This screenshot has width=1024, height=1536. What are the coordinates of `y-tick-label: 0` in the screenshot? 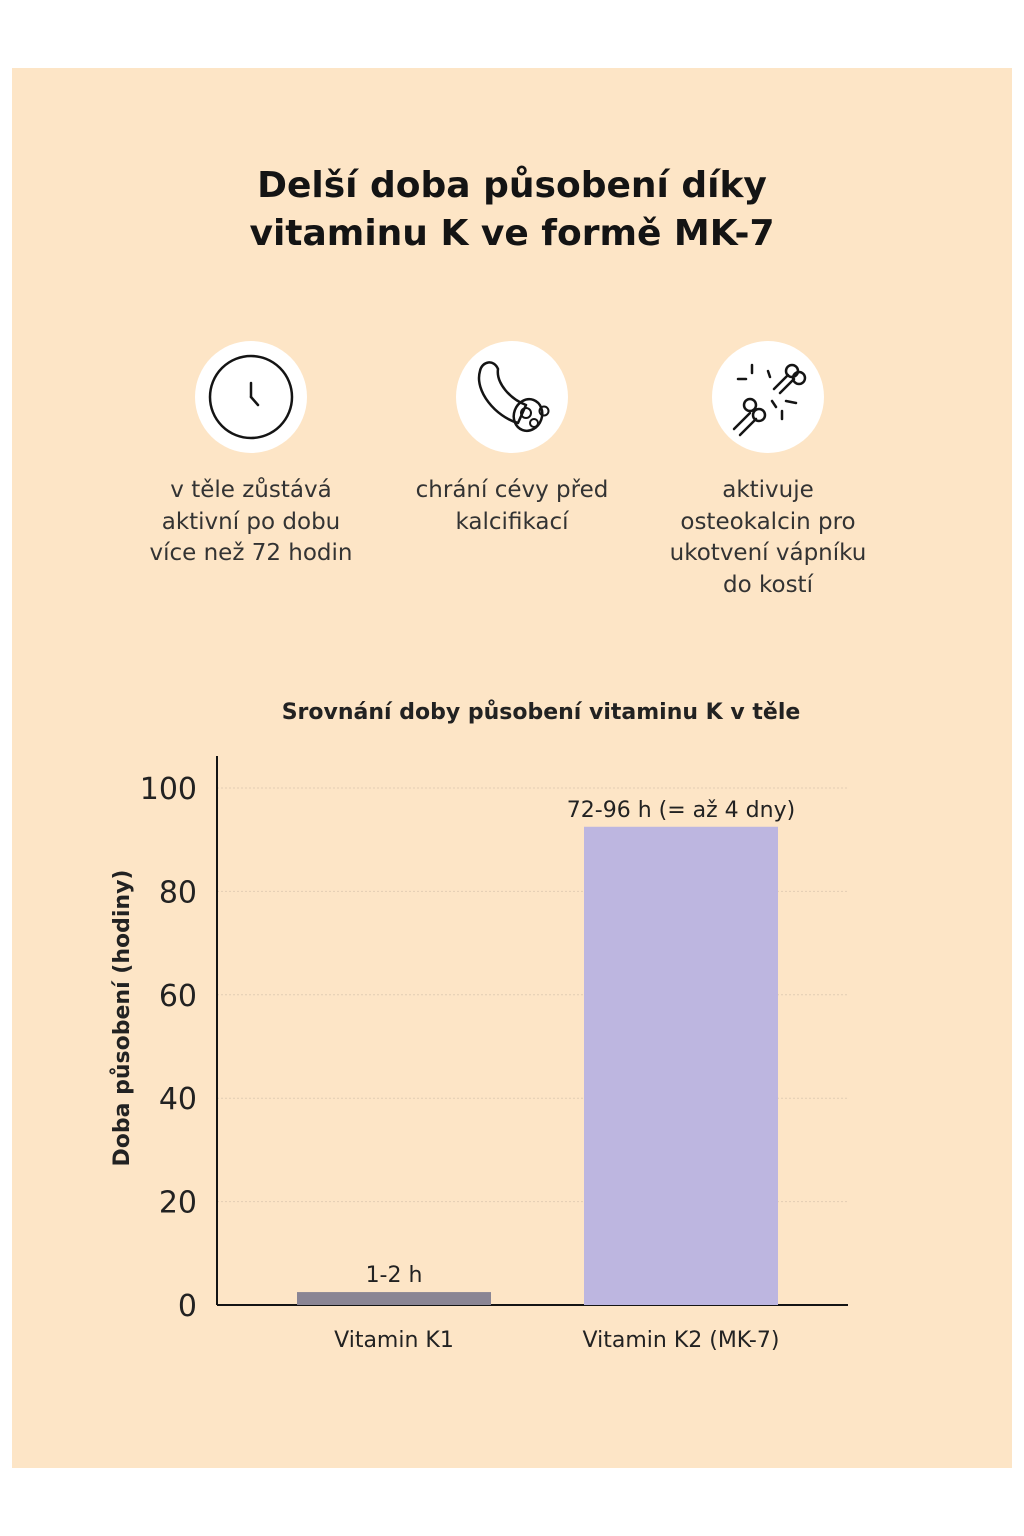 It's located at (187, 1306).